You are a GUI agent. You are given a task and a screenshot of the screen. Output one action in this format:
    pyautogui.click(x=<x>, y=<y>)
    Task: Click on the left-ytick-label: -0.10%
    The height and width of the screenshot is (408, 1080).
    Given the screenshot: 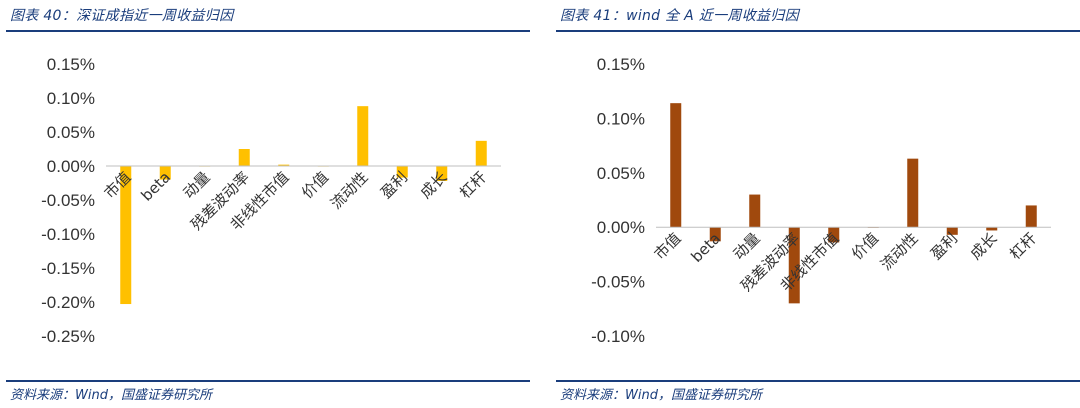 What is the action you would take?
    pyautogui.click(x=68, y=234)
    